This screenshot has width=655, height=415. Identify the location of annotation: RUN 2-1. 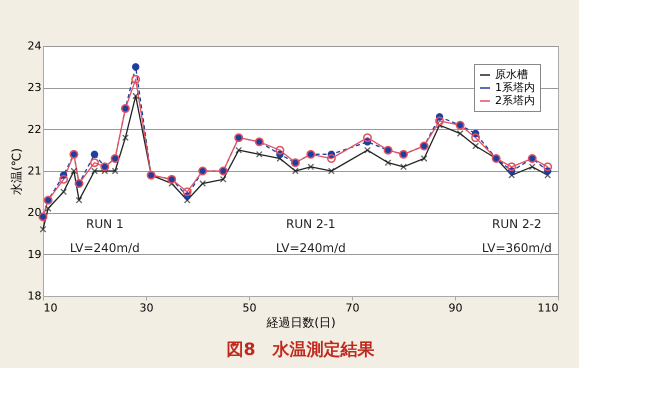
(311, 224).